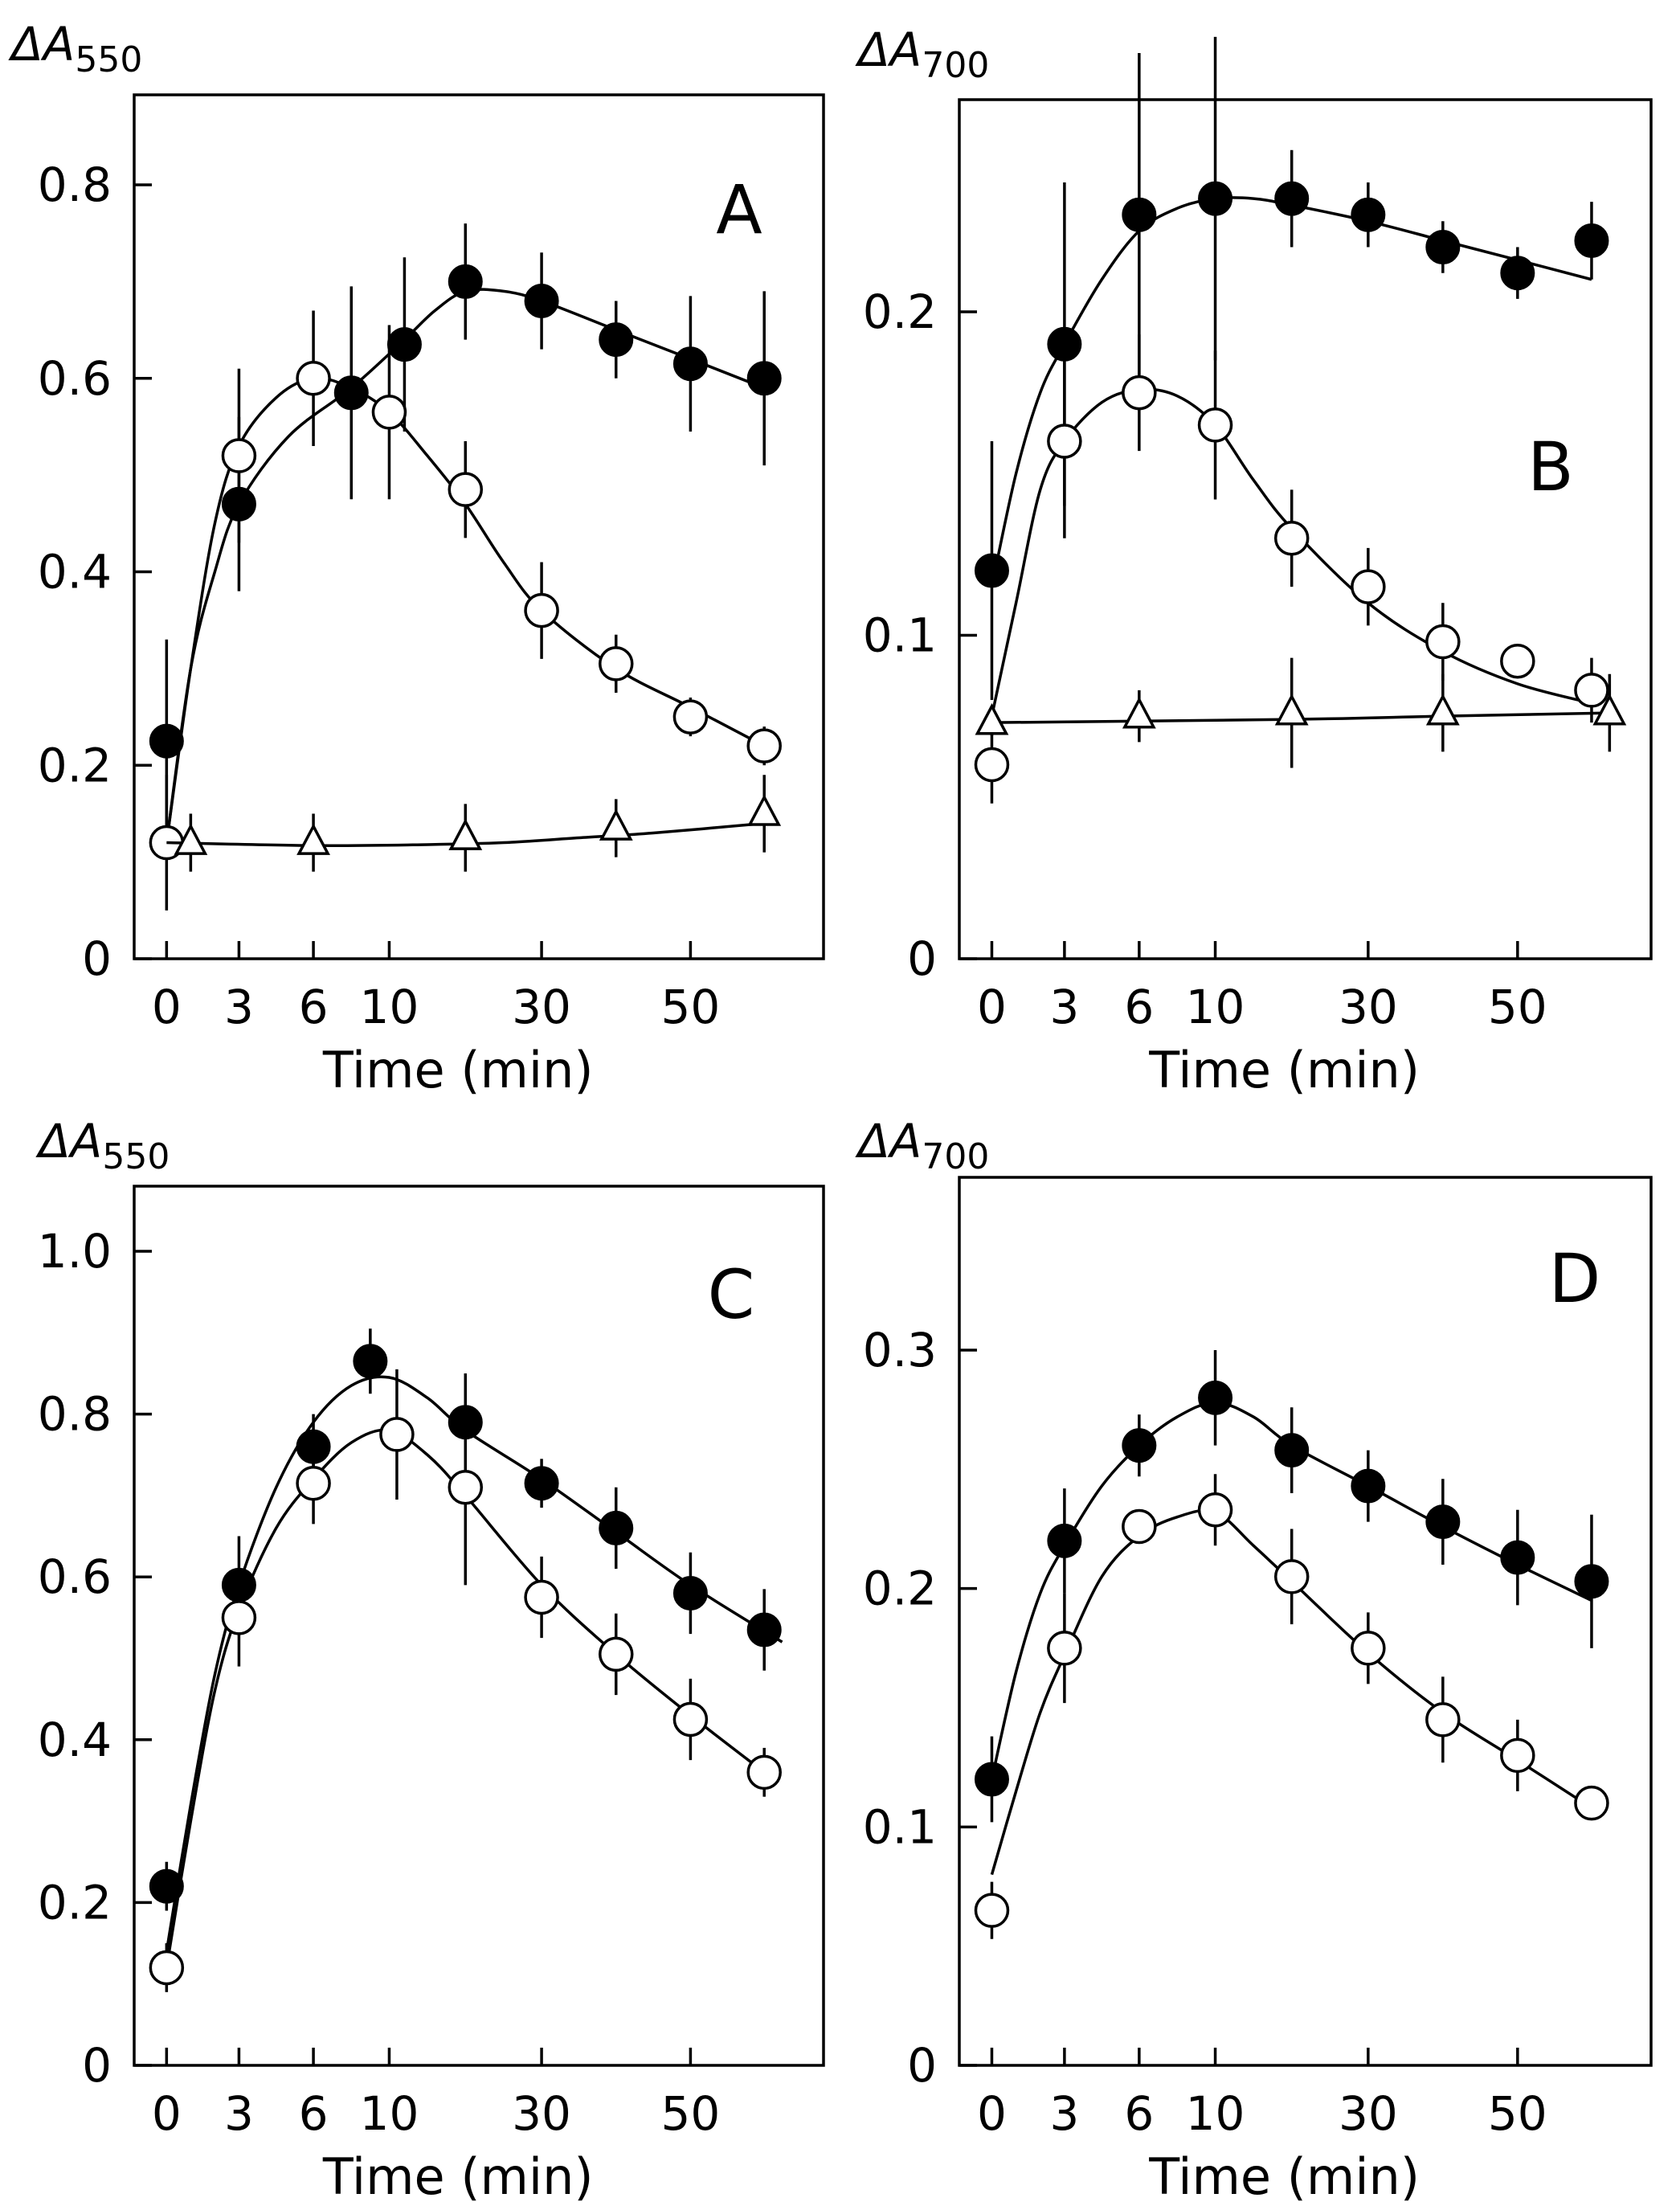 This screenshot has width=1680, height=2206. Describe the element at coordinates (1300, 717) in the screenshot. I see `panel-b-series-open-triangle-fit-curve` at that location.